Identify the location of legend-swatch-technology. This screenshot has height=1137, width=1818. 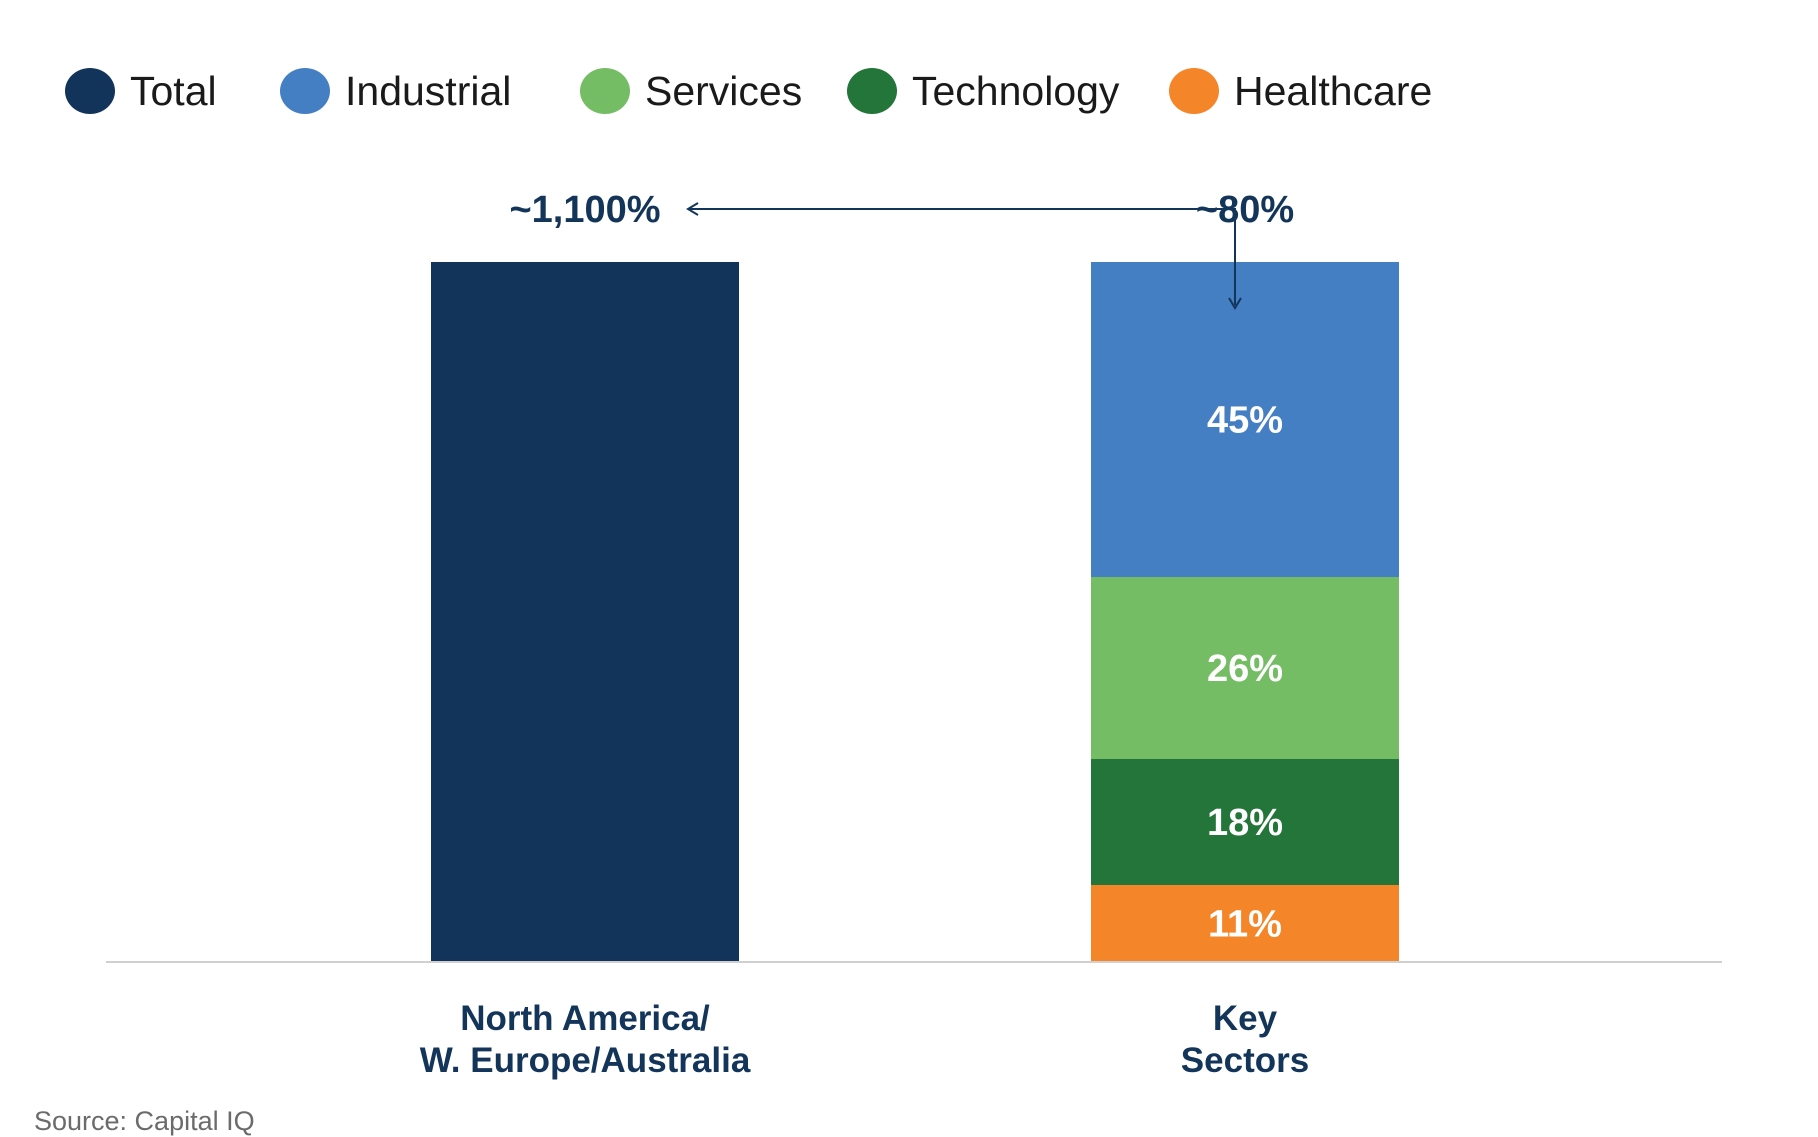
(872, 91).